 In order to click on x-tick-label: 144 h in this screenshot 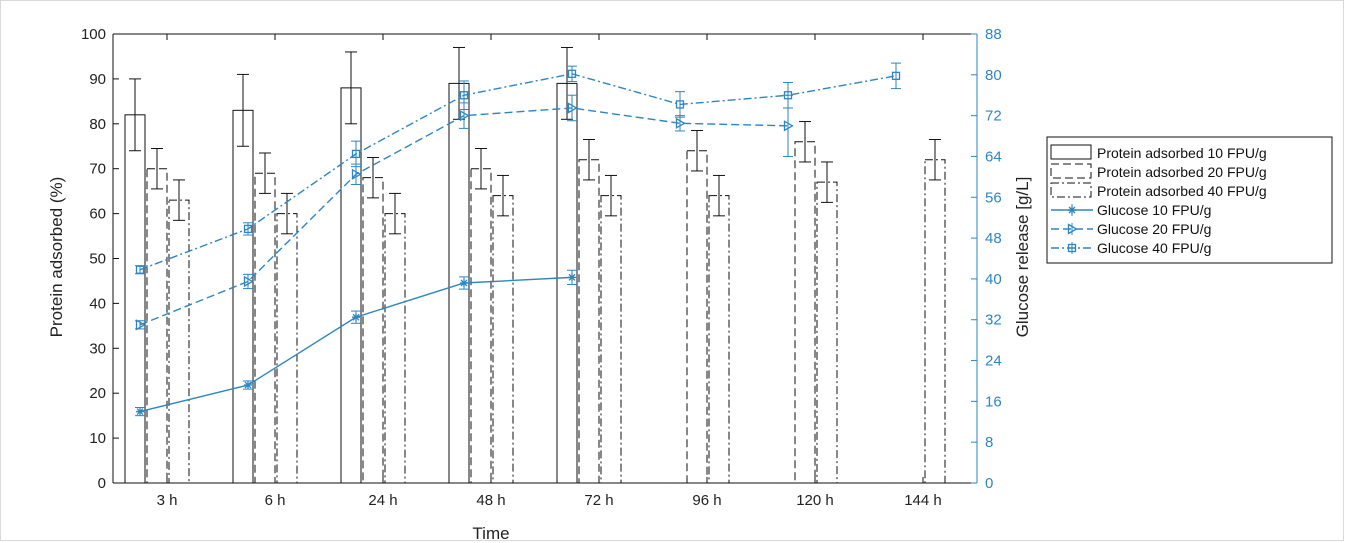, I will do `click(923, 500)`.